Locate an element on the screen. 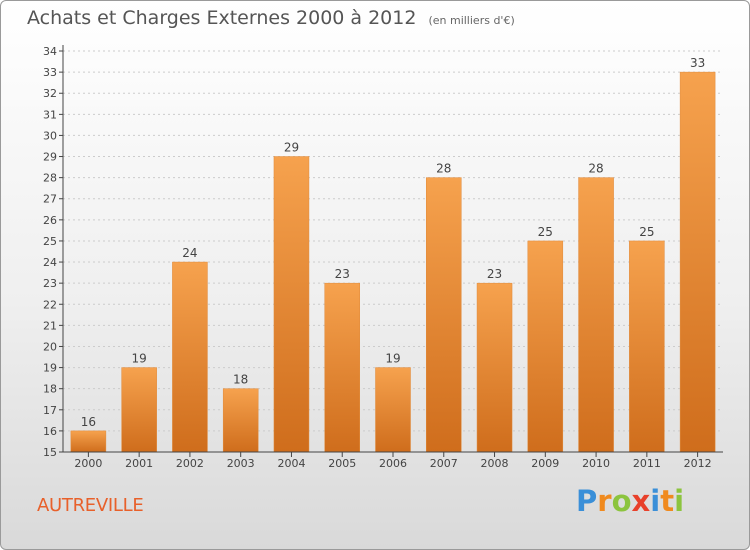 Image resolution: width=750 pixels, height=550 pixels. bar-2006 is located at coordinates (393, 410).